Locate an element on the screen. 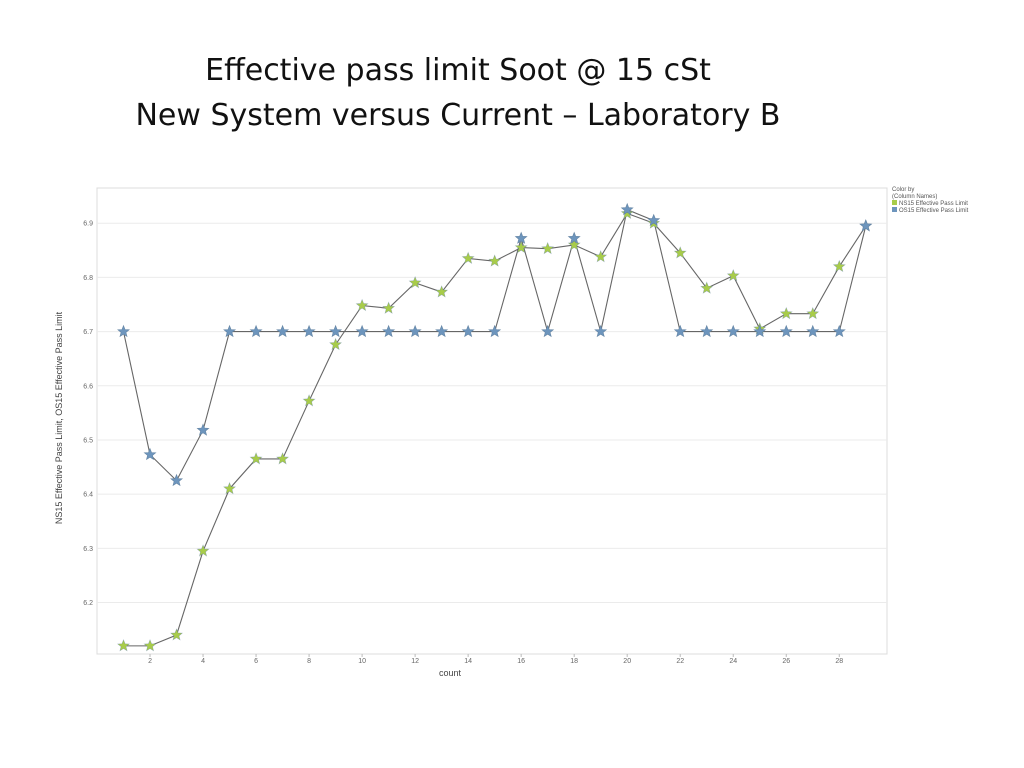 The width and height of the screenshot is (1024, 768). x-tick-label: 20 is located at coordinates (627, 661).